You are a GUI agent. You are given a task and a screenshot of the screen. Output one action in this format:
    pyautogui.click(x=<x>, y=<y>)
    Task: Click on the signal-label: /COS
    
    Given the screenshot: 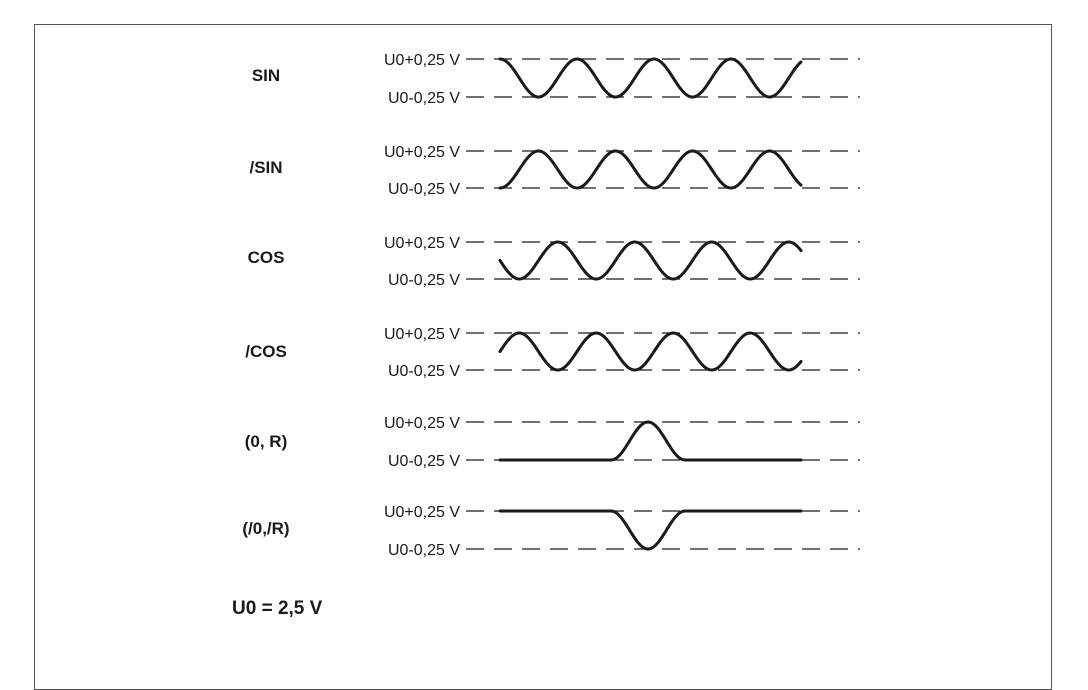 What is the action you would take?
    pyautogui.click(x=266, y=351)
    